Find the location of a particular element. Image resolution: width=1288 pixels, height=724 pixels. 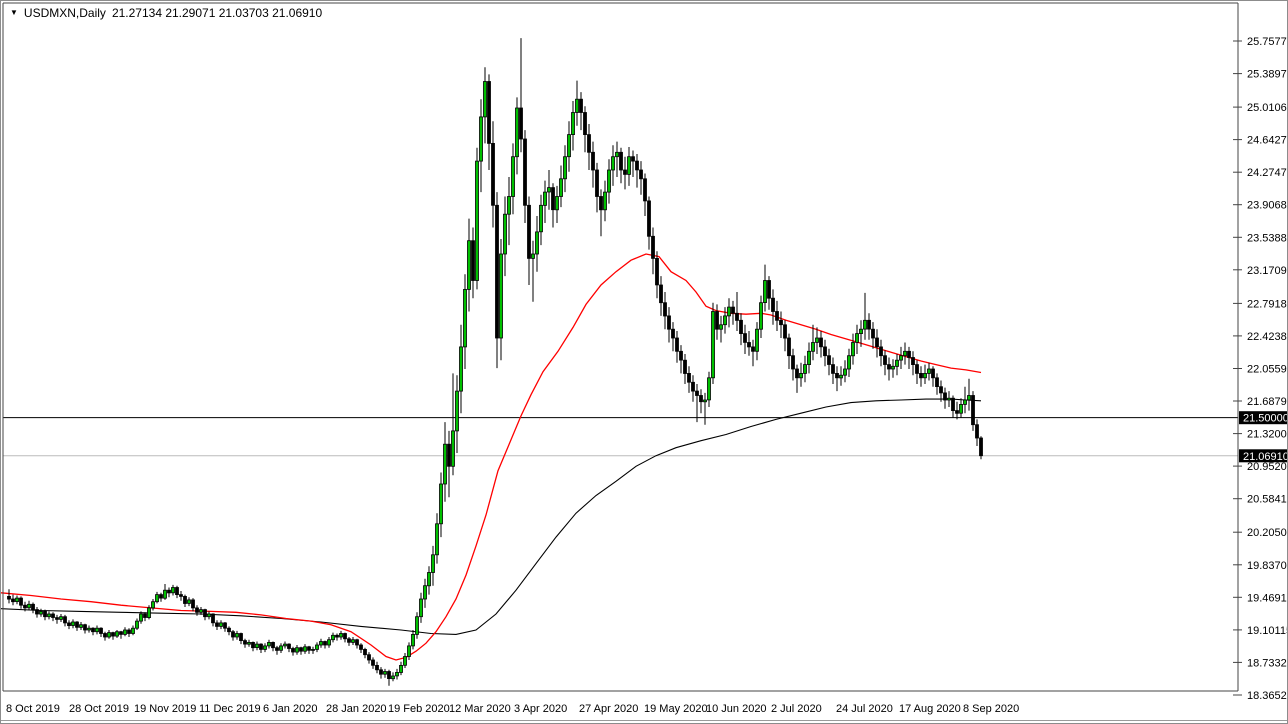

price-tag-box is located at coordinates (1263, 456).